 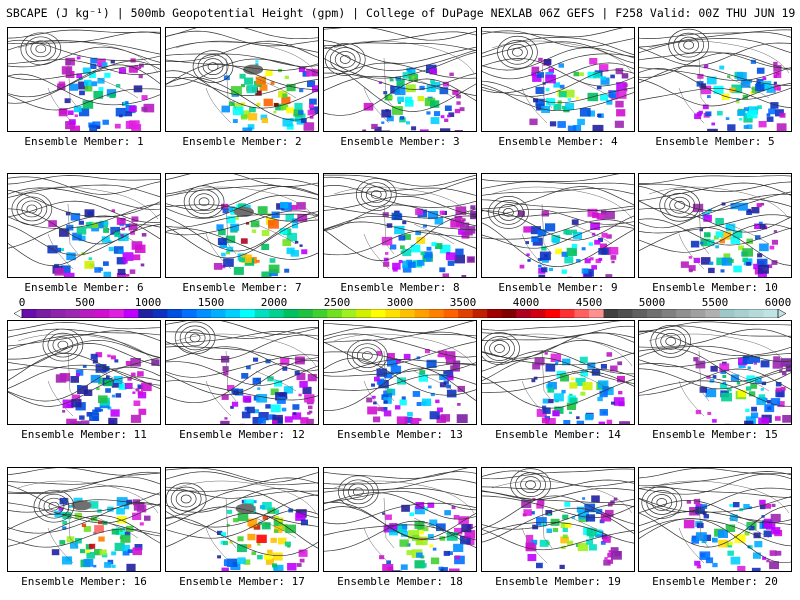 I want to click on colorbar-tick-label: 0, so click(x=22, y=302).